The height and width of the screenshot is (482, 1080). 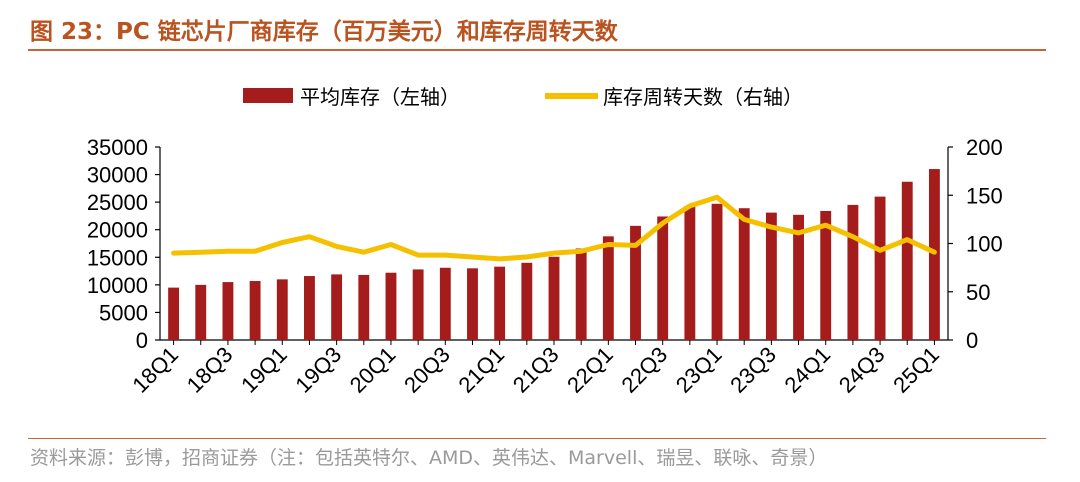 What do you see at coordinates (753, 370) in the screenshot?
I see `x-tick-label: 23Q3` at bounding box center [753, 370].